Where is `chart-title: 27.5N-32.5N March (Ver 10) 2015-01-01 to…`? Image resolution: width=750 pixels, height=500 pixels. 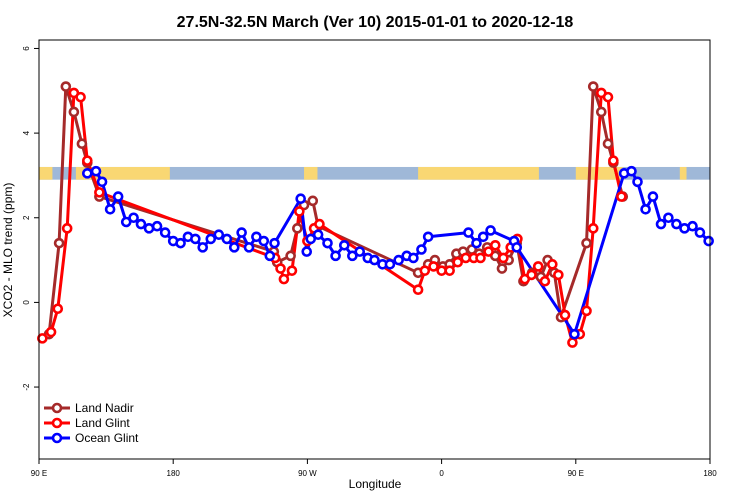 chart-title: 27.5N-32.5N March (Ver 10) 2015-01-01 to… is located at coordinates (375, 22).